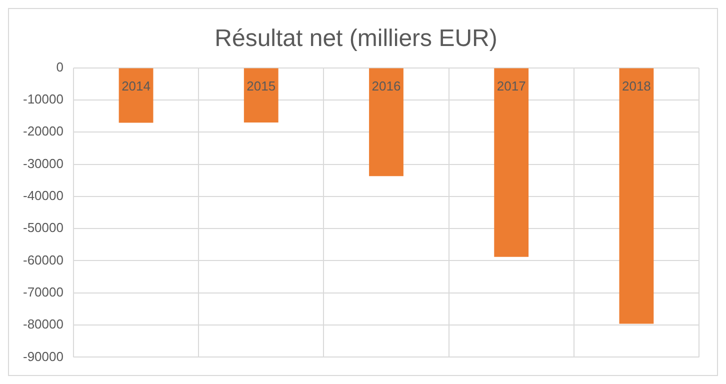 The width and height of the screenshot is (726, 384). I want to click on y-tick-label: -80000, so click(43, 324).